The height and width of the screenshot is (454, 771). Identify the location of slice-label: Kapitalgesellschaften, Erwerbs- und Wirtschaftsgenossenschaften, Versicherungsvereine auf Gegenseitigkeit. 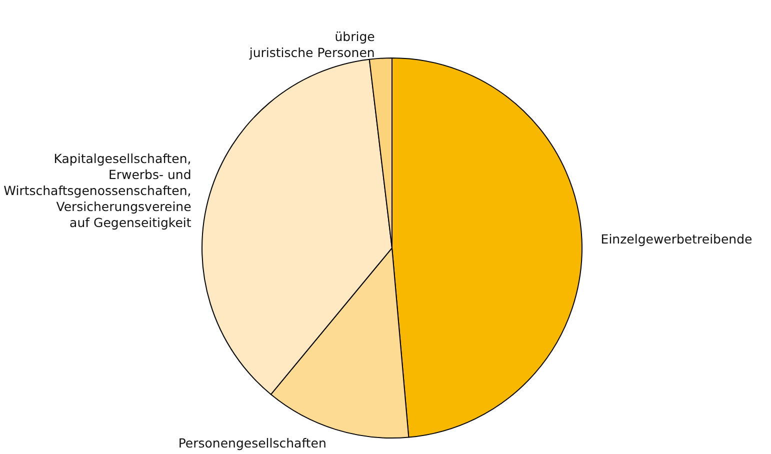
(98, 190).